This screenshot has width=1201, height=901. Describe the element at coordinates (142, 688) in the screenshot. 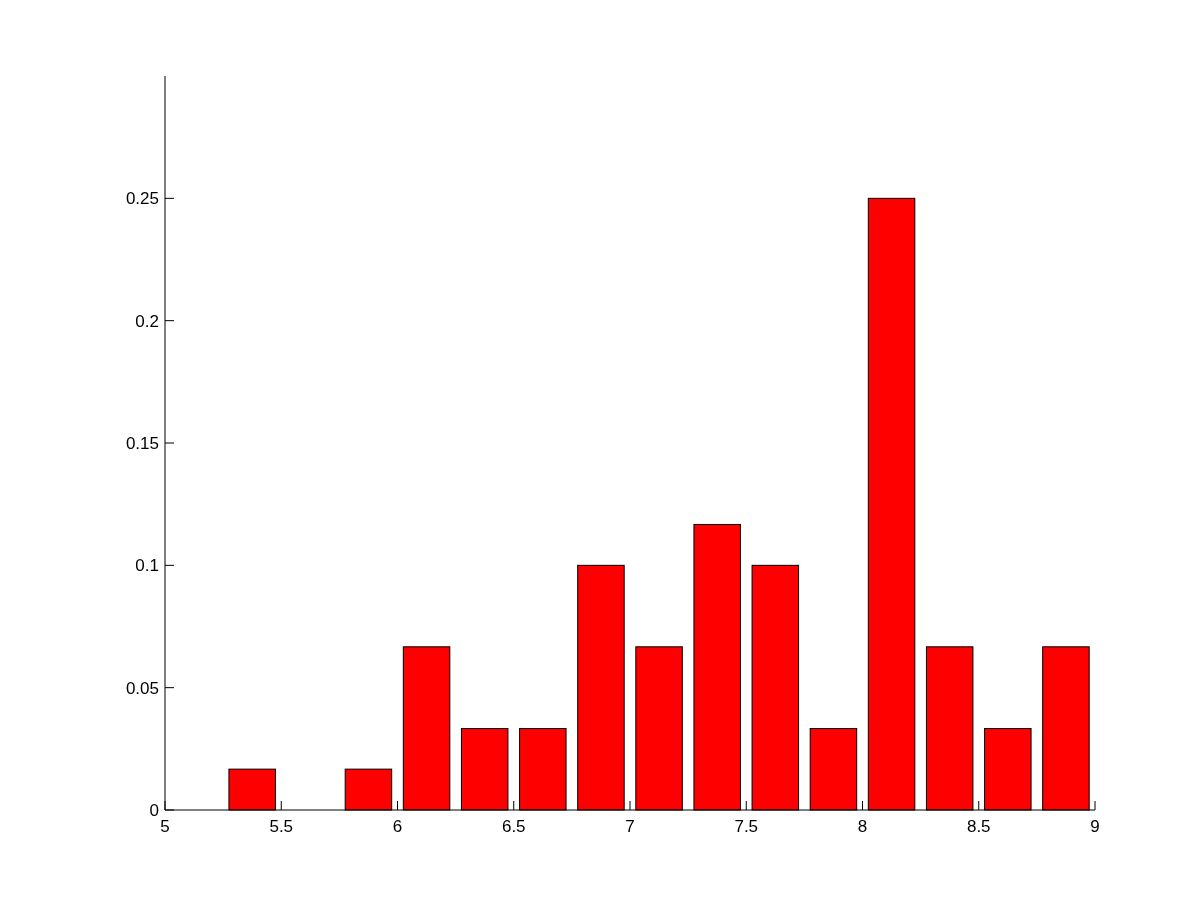

I see `y-tick-label: 0.05` at that location.